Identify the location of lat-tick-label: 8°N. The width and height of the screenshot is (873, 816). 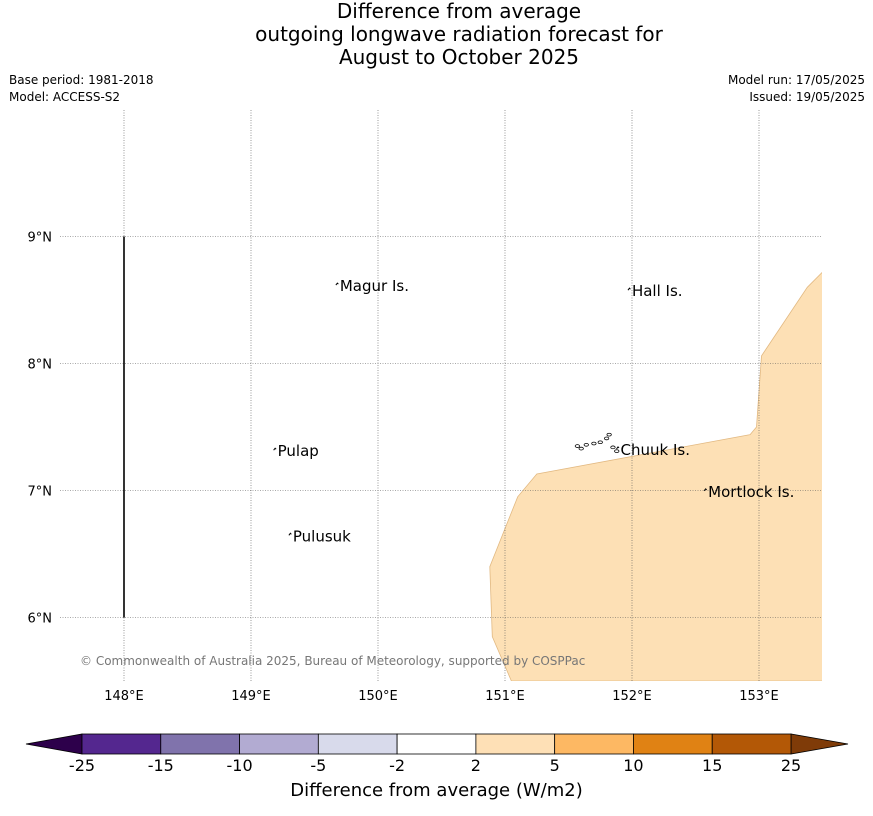
(40, 365).